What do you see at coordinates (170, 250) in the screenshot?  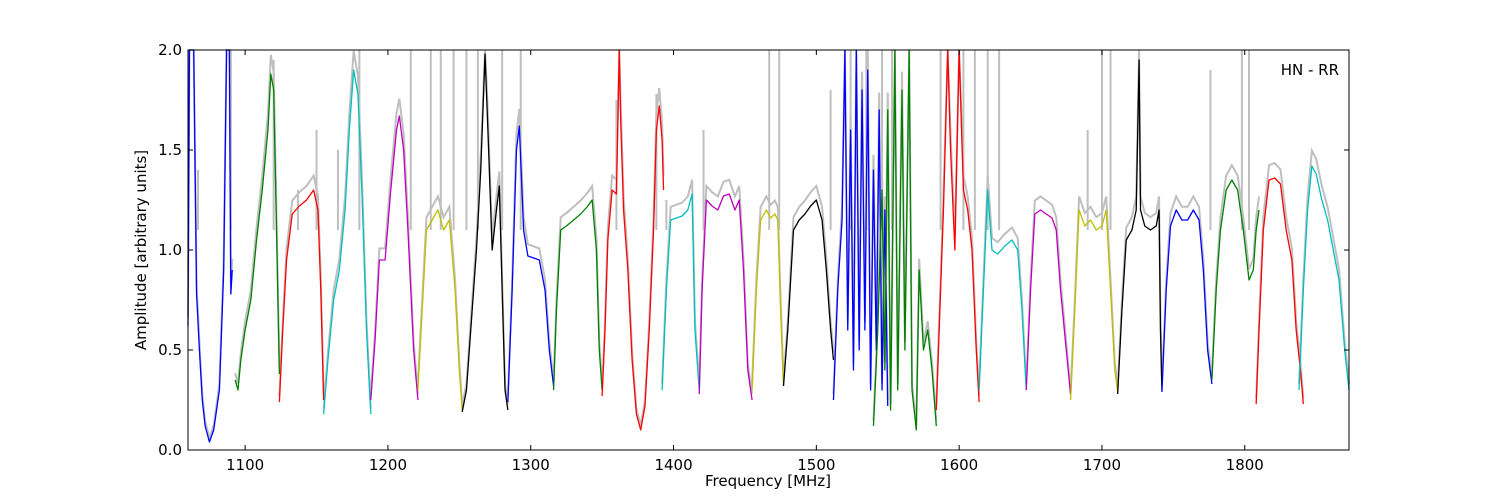 I see `y-tick-label: 1.0` at bounding box center [170, 250].